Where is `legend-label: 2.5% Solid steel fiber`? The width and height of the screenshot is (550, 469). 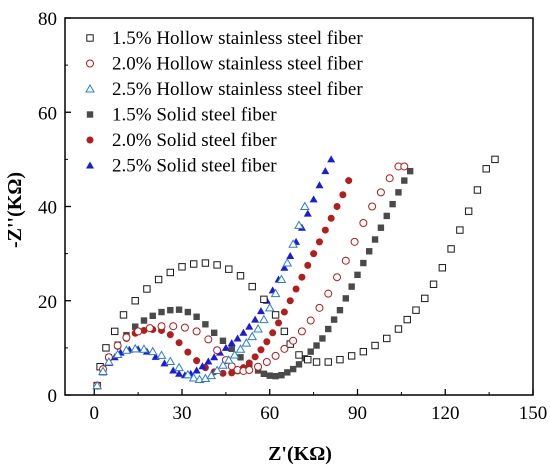
legend-label: 2.5% Solid steel fiber is located at coordinates (194, 166).